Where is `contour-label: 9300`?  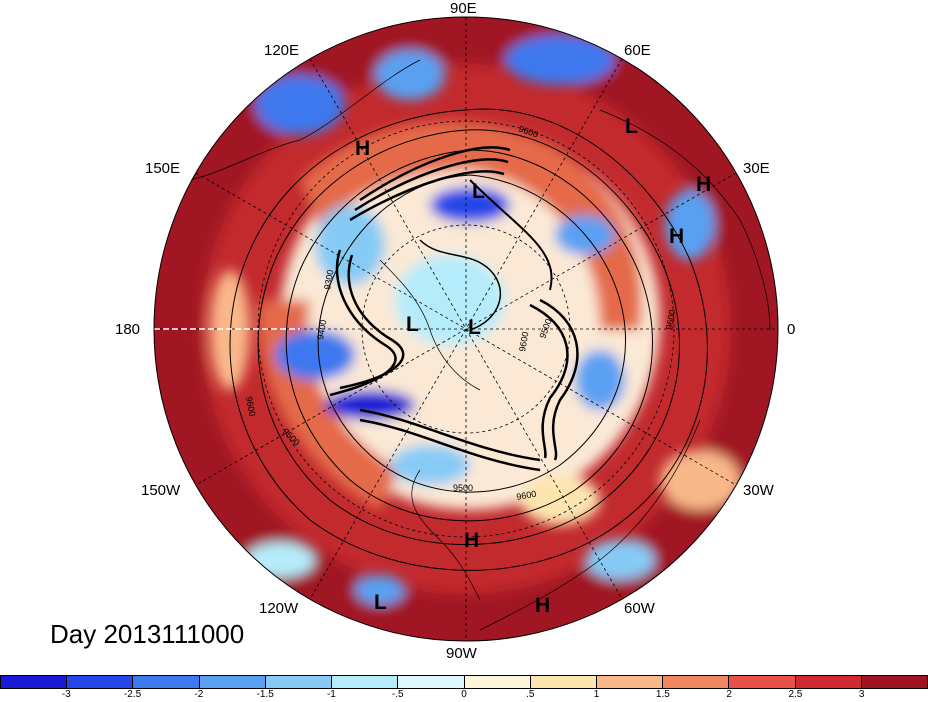
contour-label: 9300 is located at coordinates (328, 279).